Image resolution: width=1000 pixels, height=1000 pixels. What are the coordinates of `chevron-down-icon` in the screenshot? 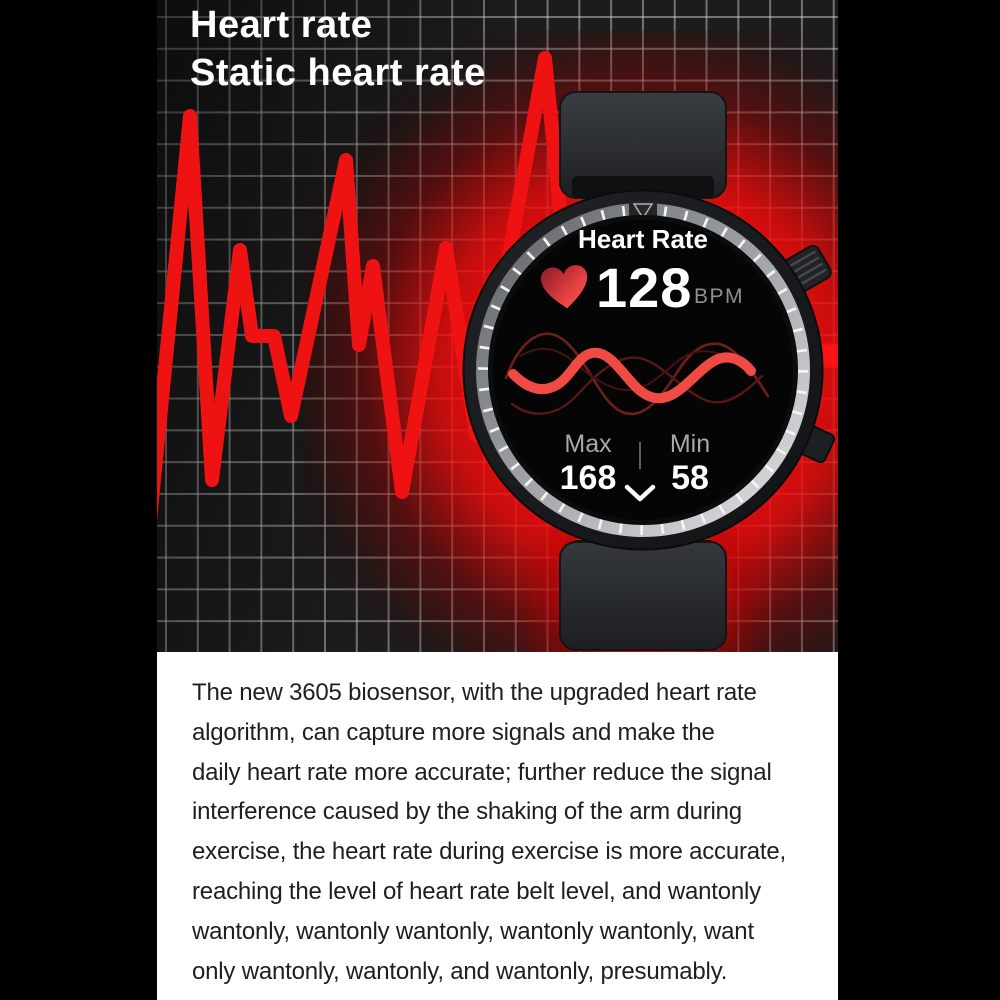 It's located at (640, 493).